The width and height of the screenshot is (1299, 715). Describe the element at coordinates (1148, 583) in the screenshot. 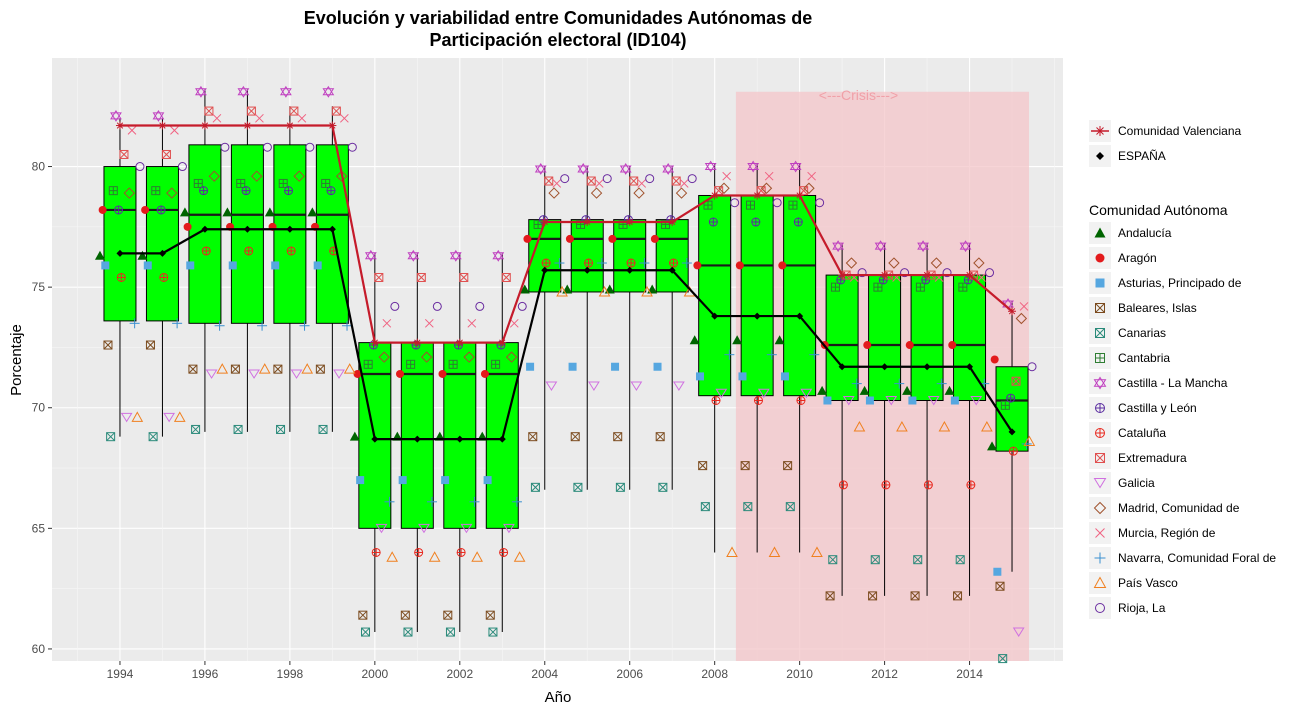

I see `legend-label: País Vasco` at that location.